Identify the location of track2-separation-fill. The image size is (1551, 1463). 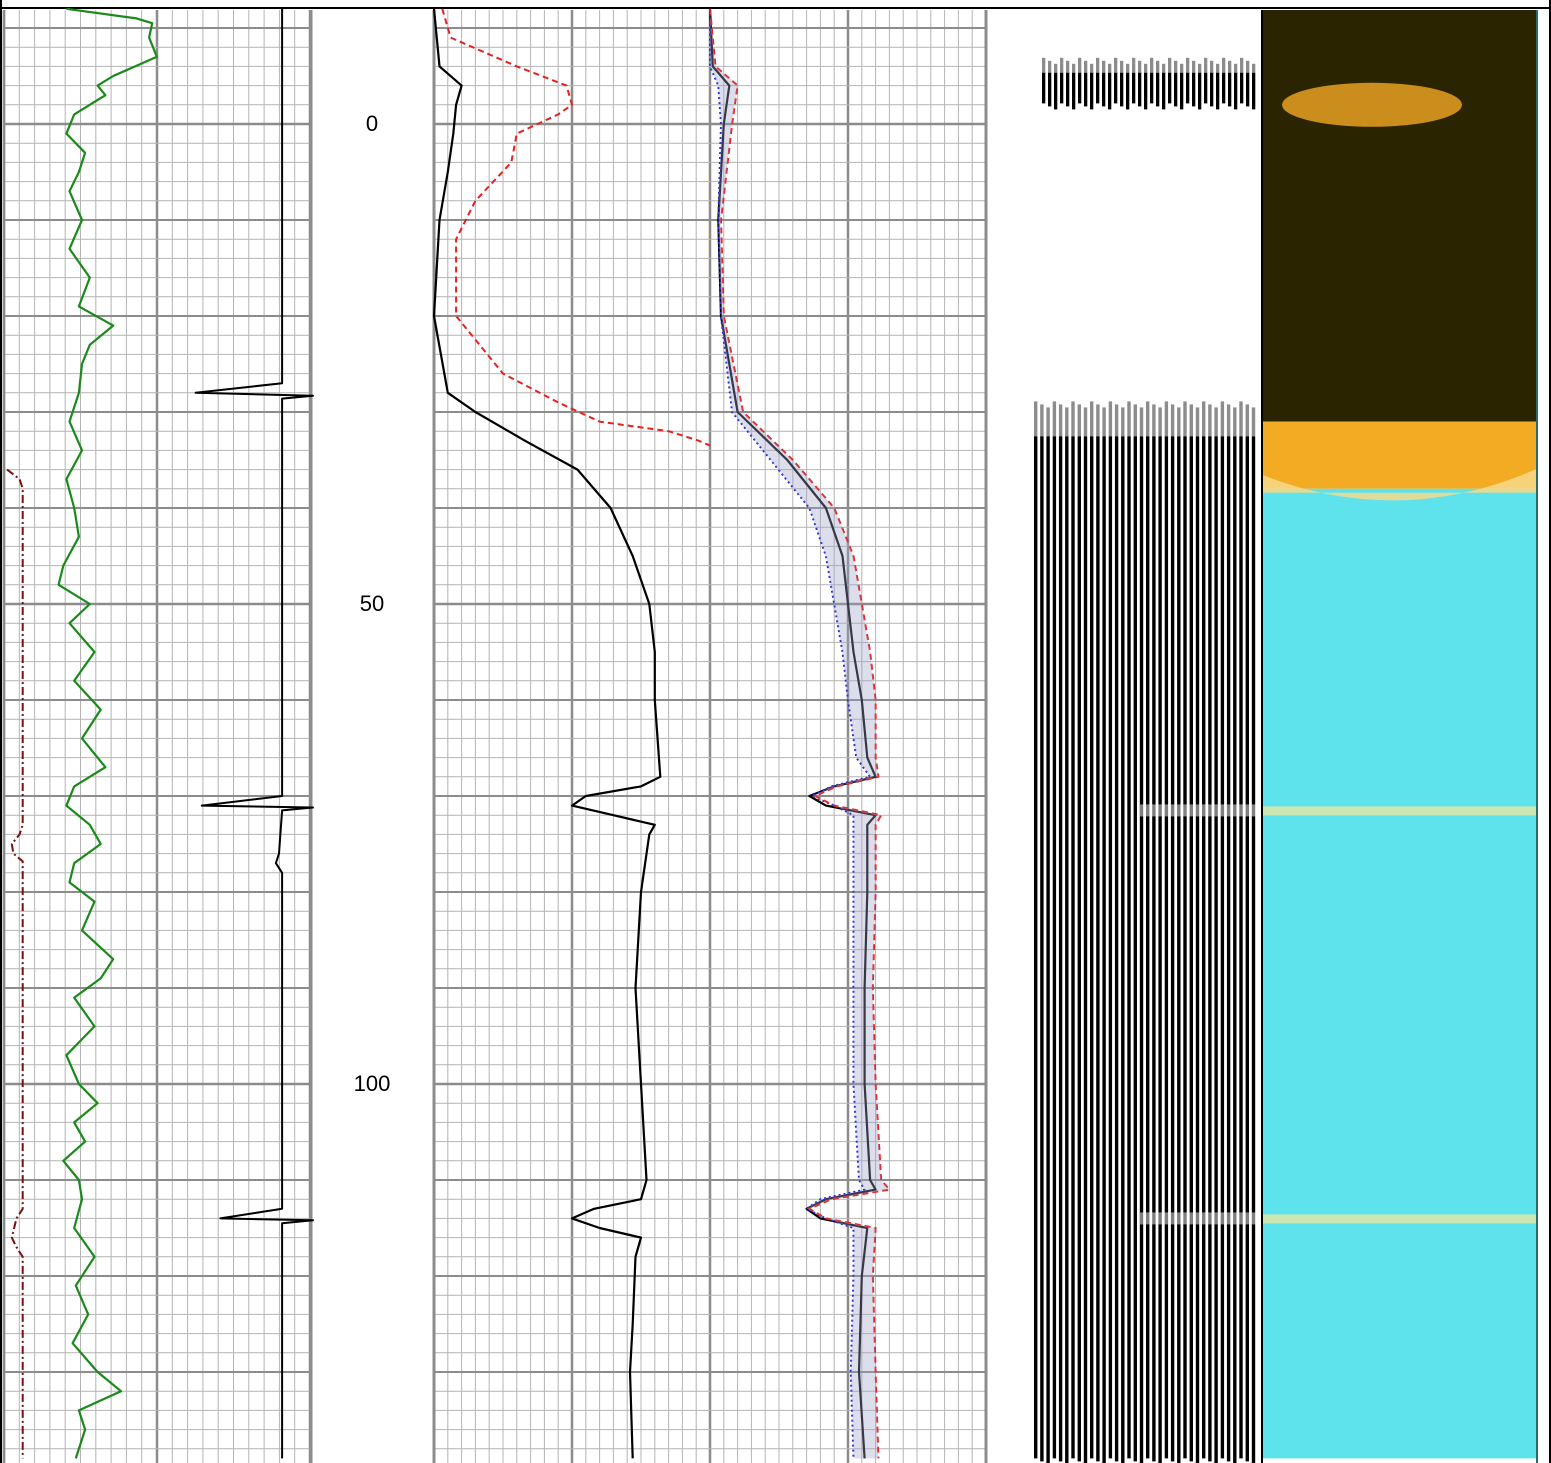
(800, 733).